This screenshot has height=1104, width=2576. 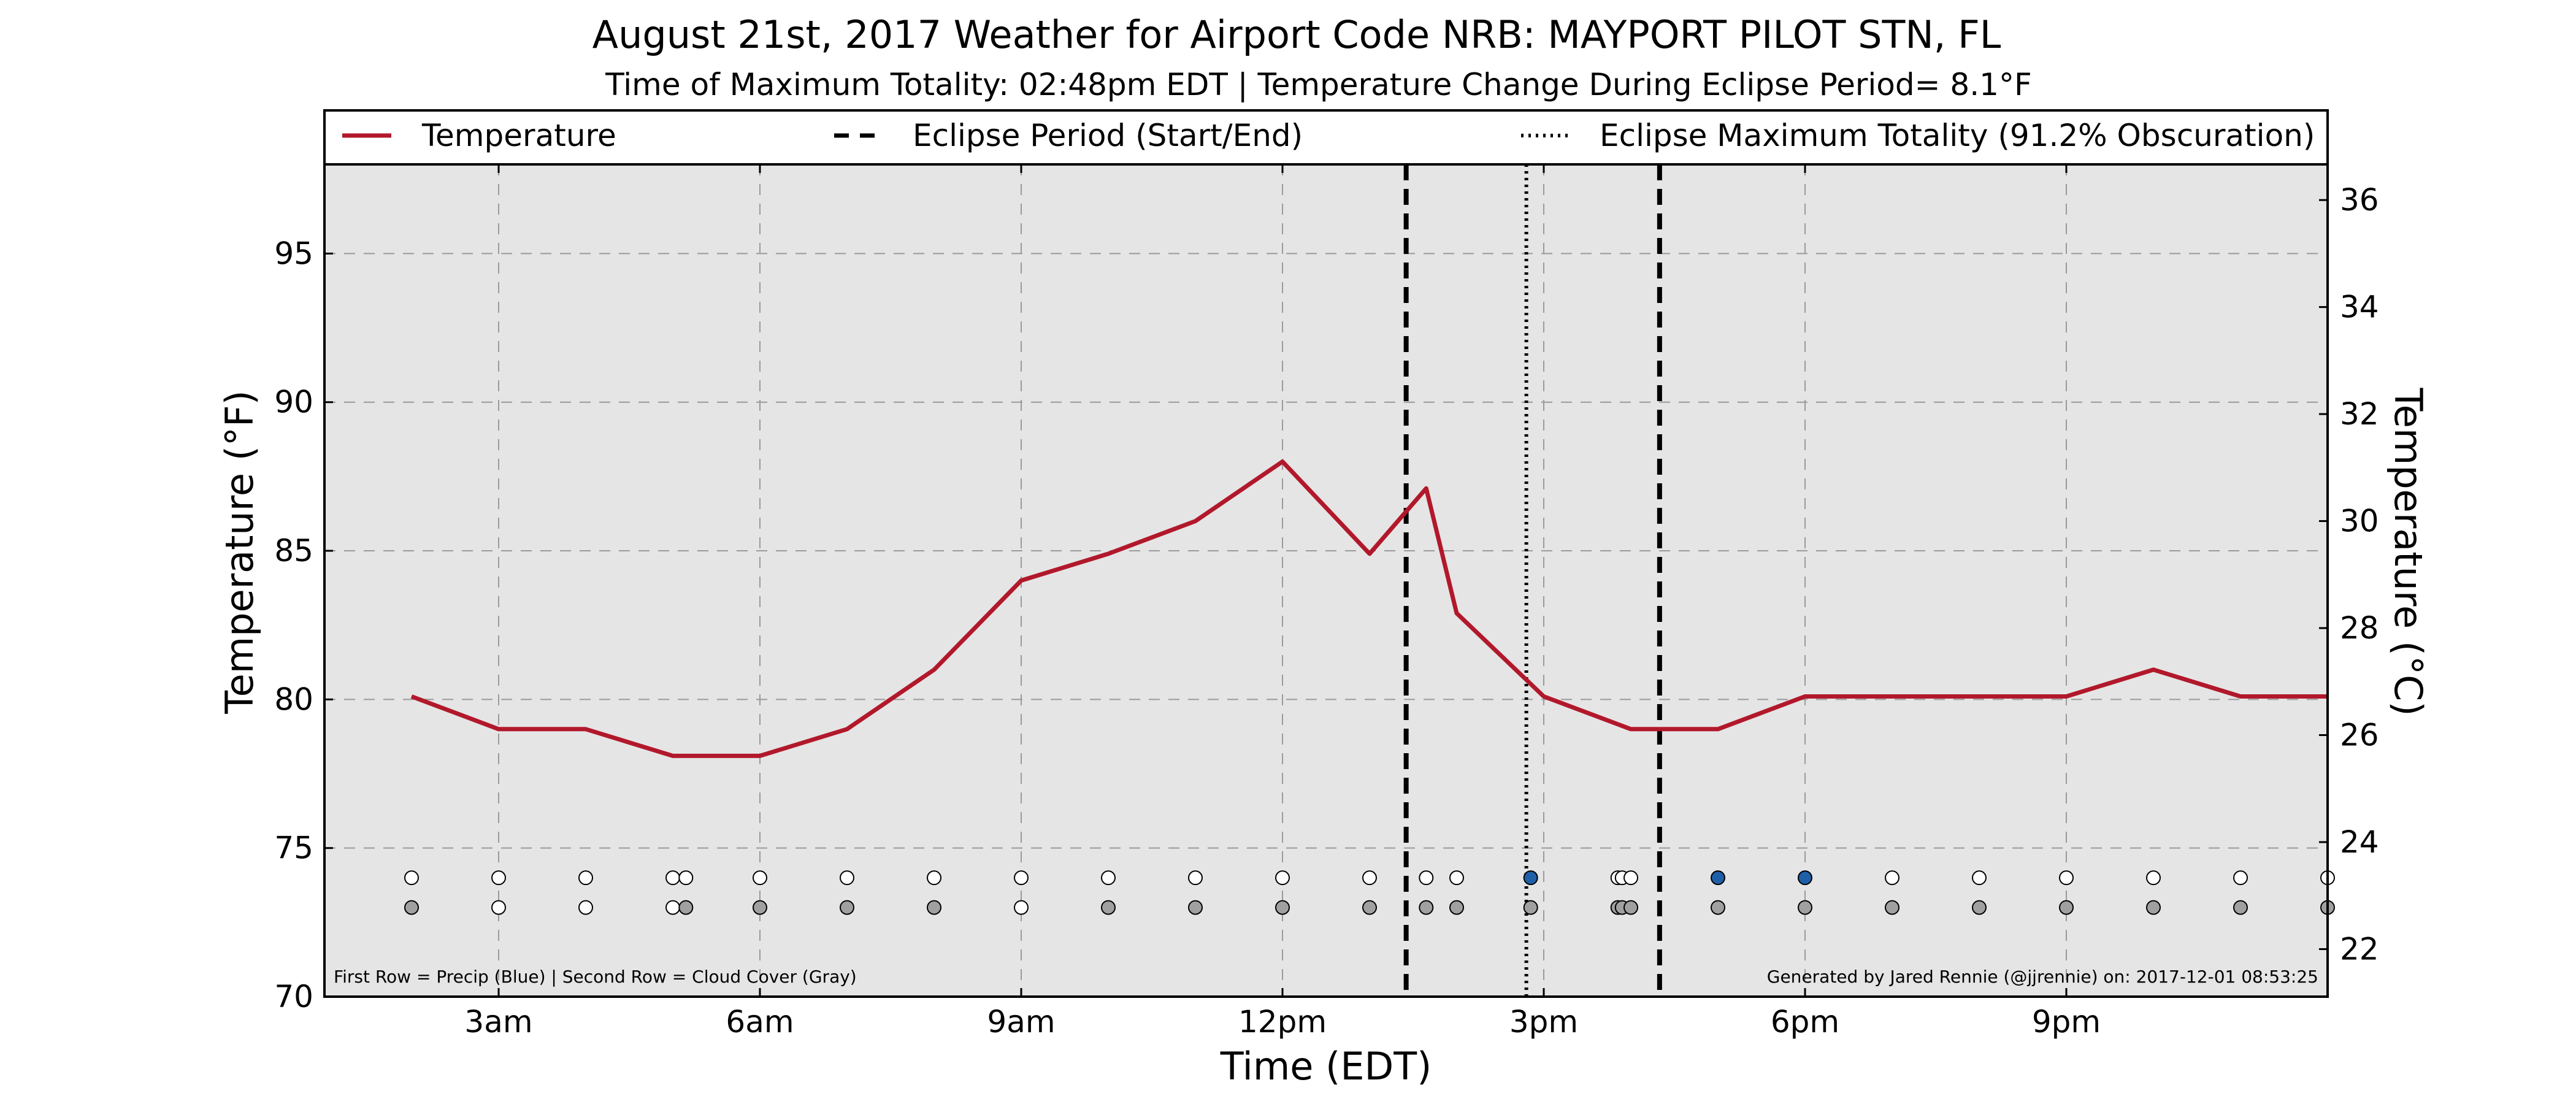 What do you see at coordinates (2408, 551) in the screenshot?
I see `y-axis-title-right: Temperature (°C)` at bounding box center [2408, 551].